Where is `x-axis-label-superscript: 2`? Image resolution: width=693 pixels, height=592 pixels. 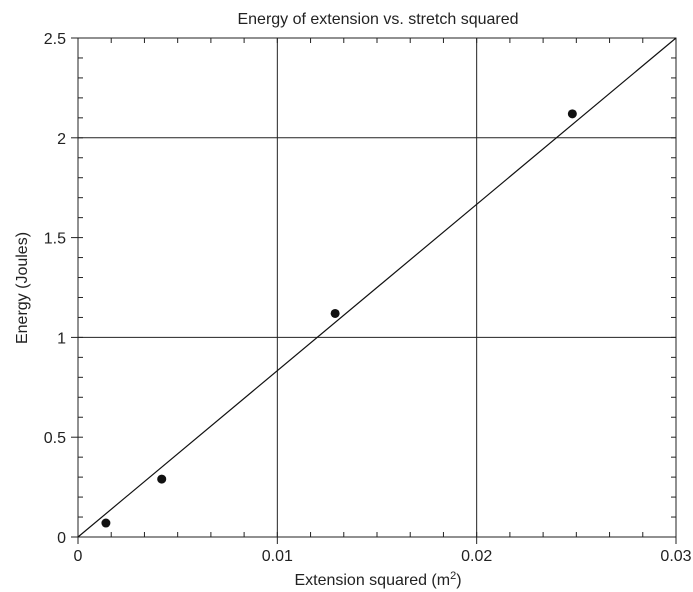 x-axis-label-superscript: 2 is located at coordinates (453, 576).